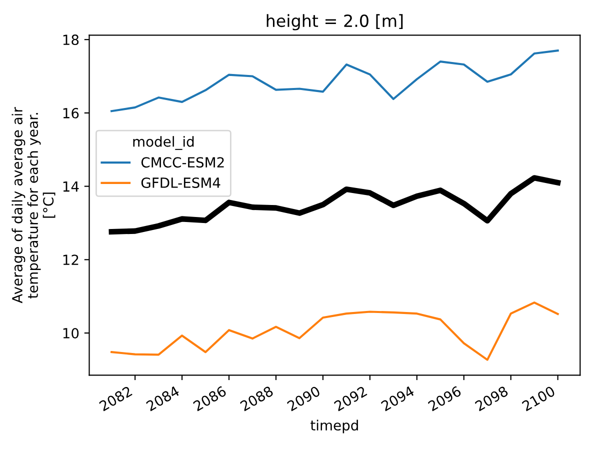 The height and width of the screenshot is (469, 595). What do you see at coordinates (71, 113) in the screenshot?
I see `y-tick-label: 16` at bounding box center [71, 113].